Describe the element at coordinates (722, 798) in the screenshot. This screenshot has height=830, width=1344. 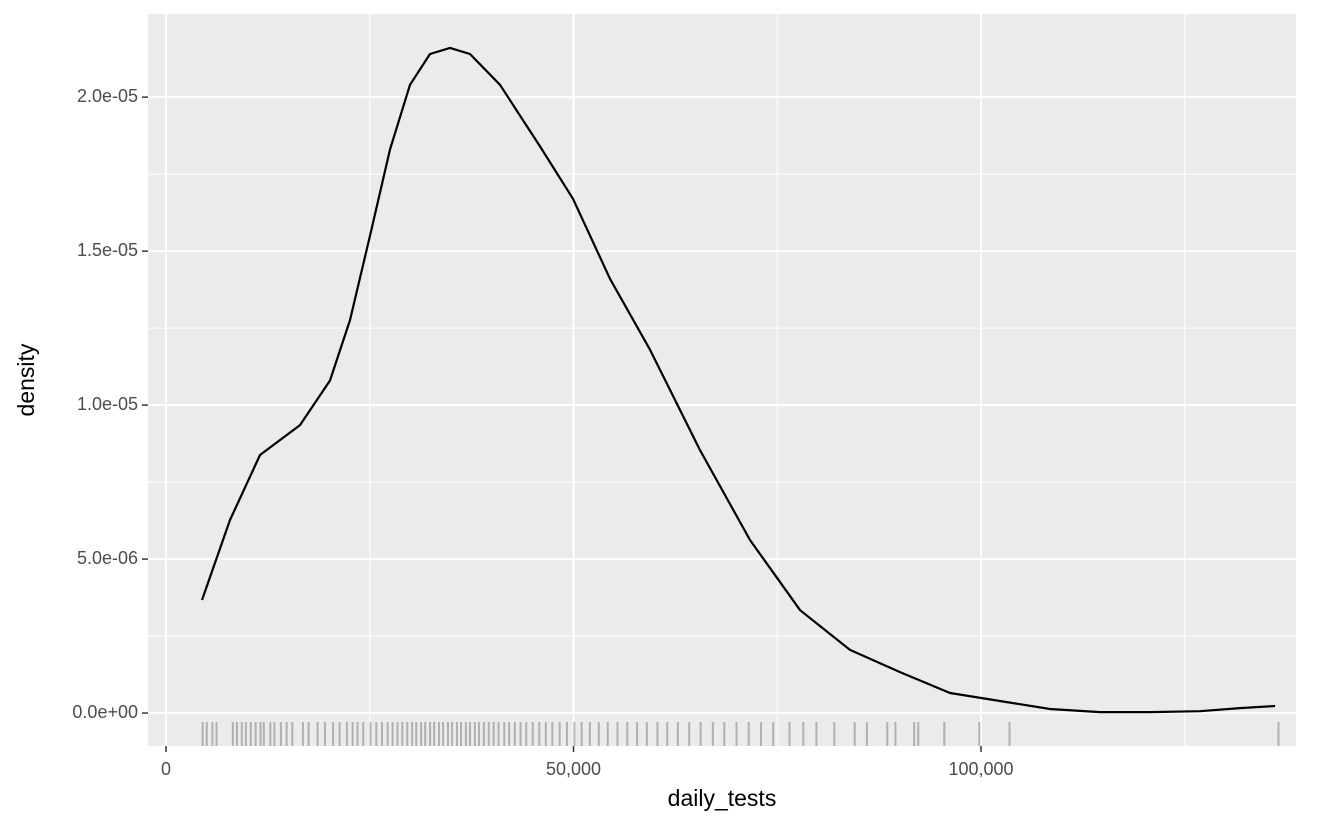
I see `x-axis-title: daily_tests` at that location.